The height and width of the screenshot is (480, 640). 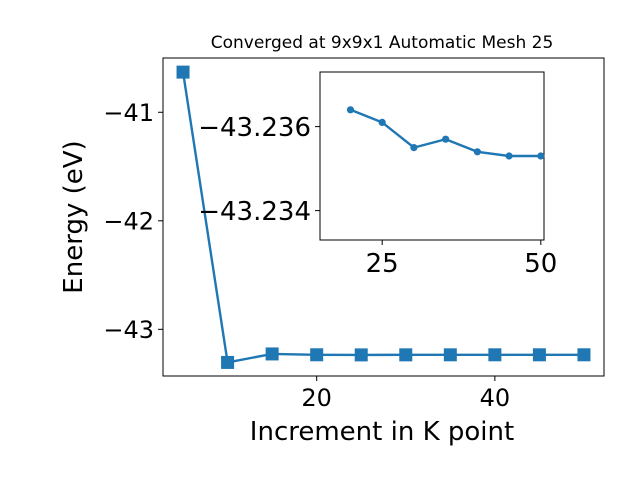 What do you see at coordinates (259, 170) in the screenshot?
I see `inset-y-axis: −43.236 −43.234` at bounding box center [259, 170].